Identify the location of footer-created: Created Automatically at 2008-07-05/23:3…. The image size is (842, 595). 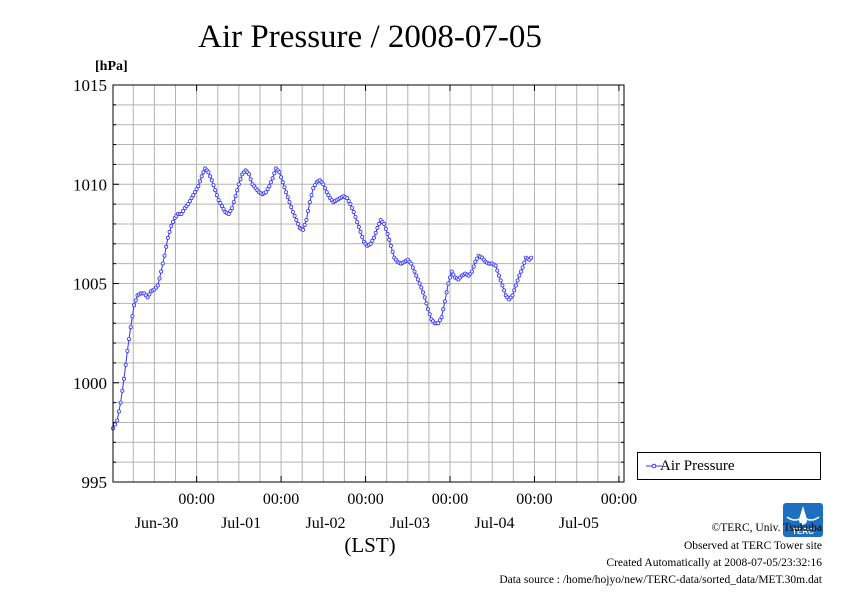
(714, 563).